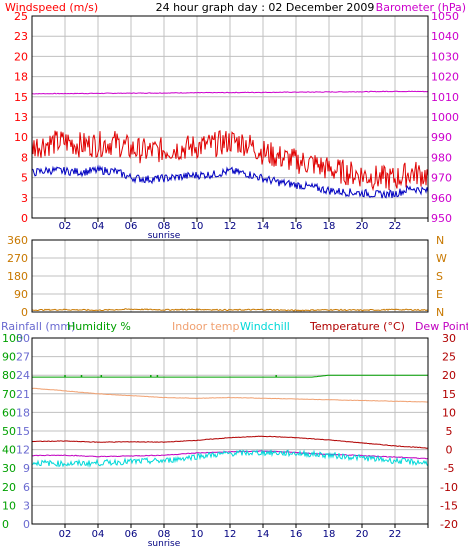  I want to click on windchill-line, so click(230, 458).